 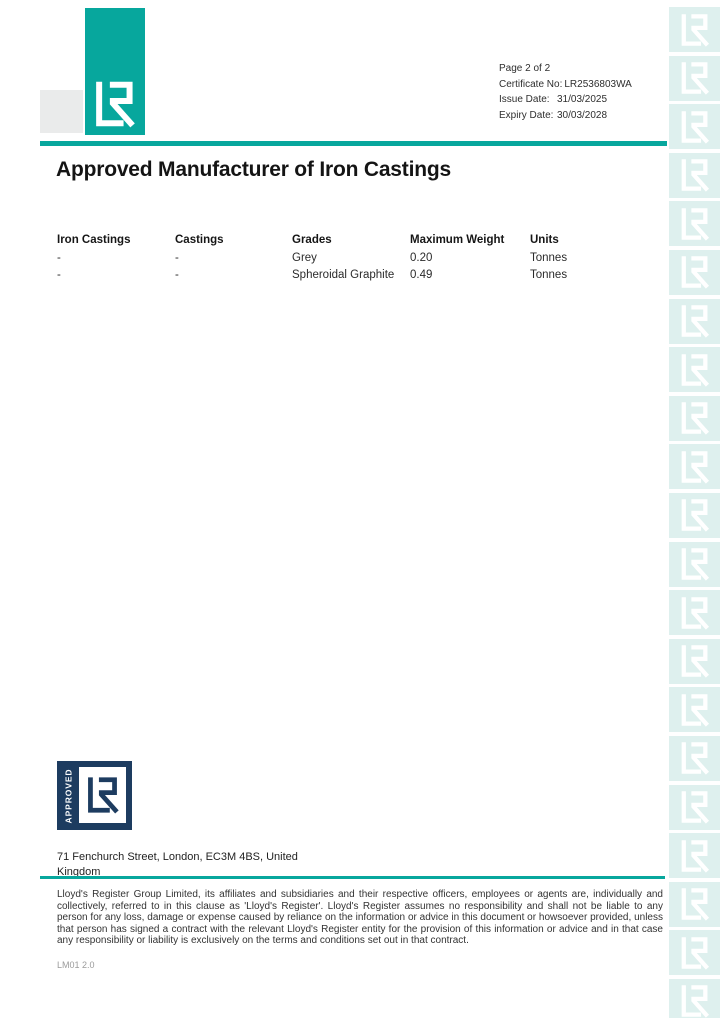 What do you see at coordinates (304, 257) in the screenshot?
I see `cell-grade: Grey` at bounding box center [304, 257].